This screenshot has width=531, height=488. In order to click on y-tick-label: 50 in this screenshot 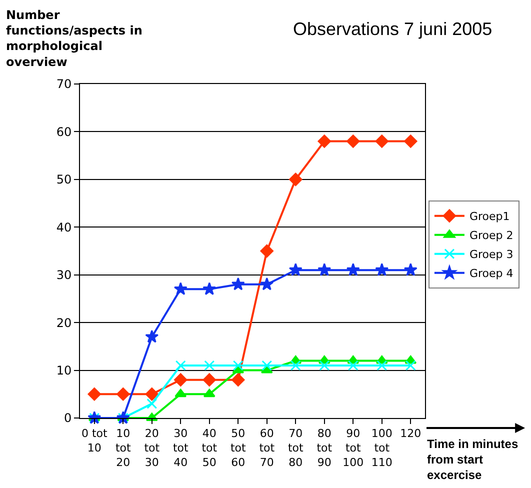, I will do `click(64, 179)`.